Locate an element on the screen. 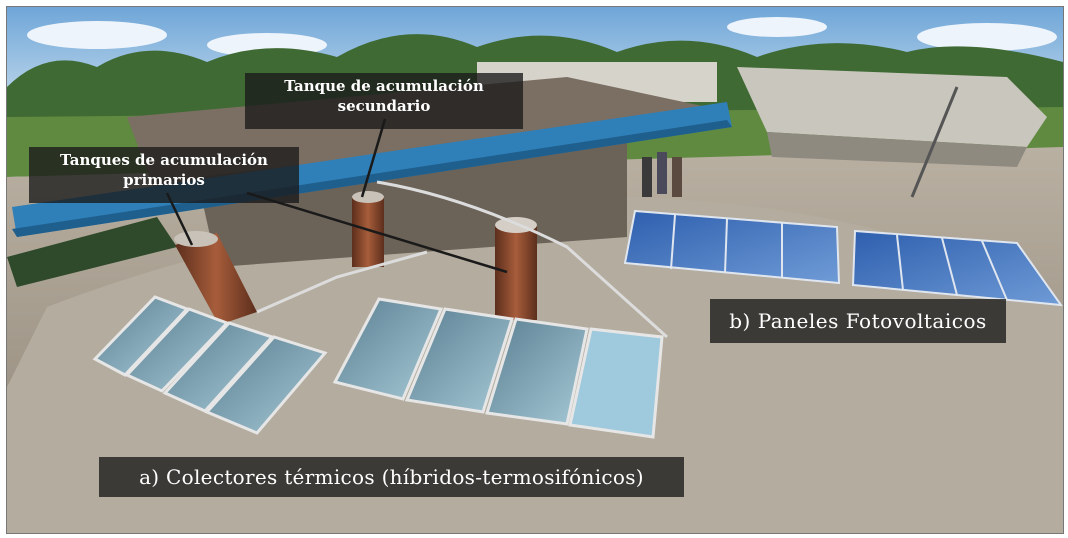 Image resolution: width=1068 pixels, height=538 pixels. pv-array-right is located at coordinates (957, 268).